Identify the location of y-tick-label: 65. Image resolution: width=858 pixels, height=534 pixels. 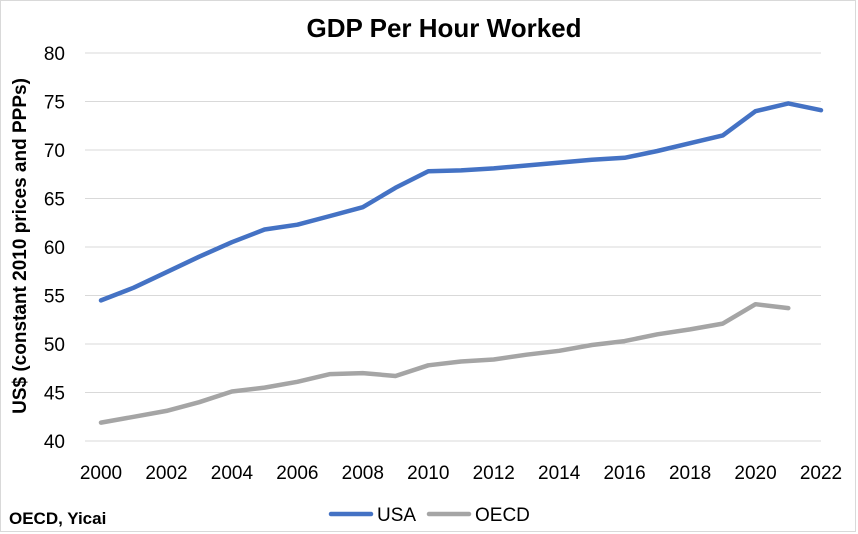
(54, 200).